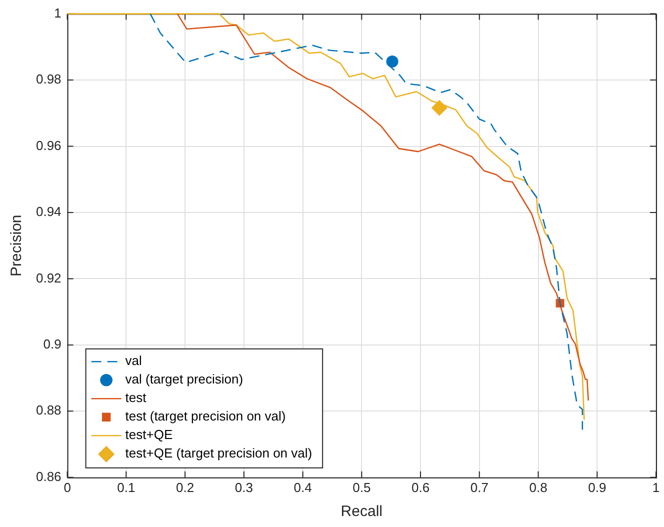 The width and height of the screenshot is (664, 527). I want to click on x-tick-label: 0.4, so click(303, 487).